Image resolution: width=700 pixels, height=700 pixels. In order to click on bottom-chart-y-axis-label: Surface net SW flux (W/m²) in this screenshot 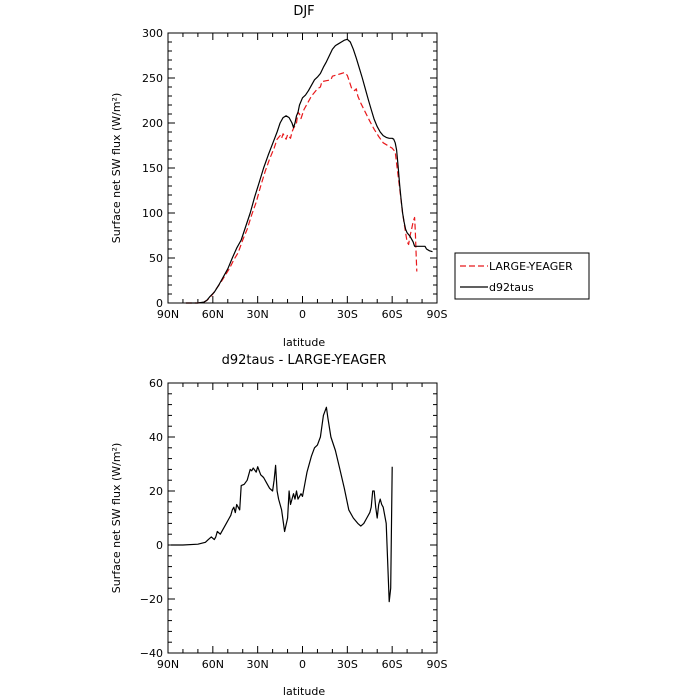, I will do `click(116, 518)`.